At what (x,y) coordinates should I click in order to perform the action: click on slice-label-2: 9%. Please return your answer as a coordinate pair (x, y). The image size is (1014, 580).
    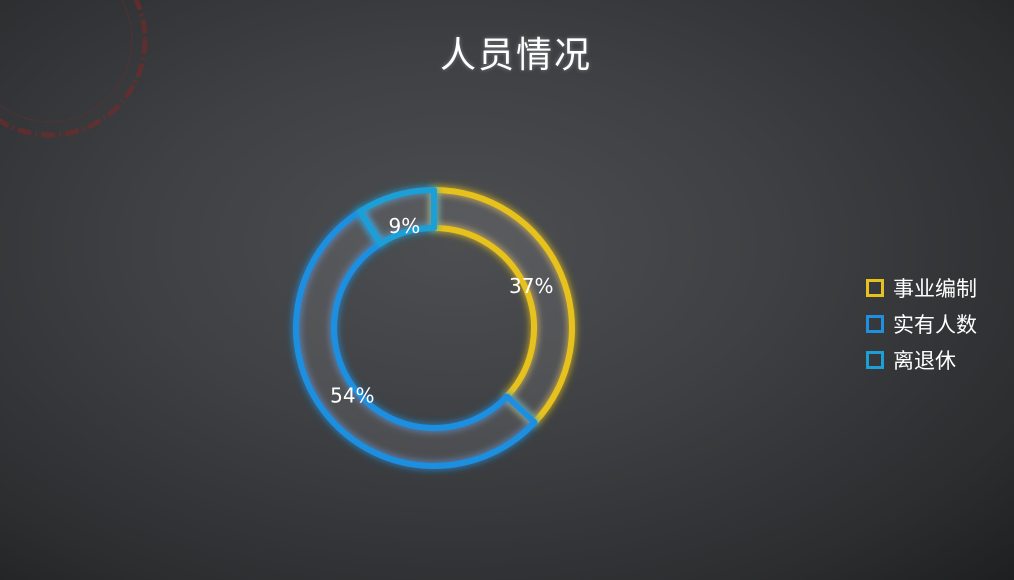
    Looking at the image, I should click on (405, 226).